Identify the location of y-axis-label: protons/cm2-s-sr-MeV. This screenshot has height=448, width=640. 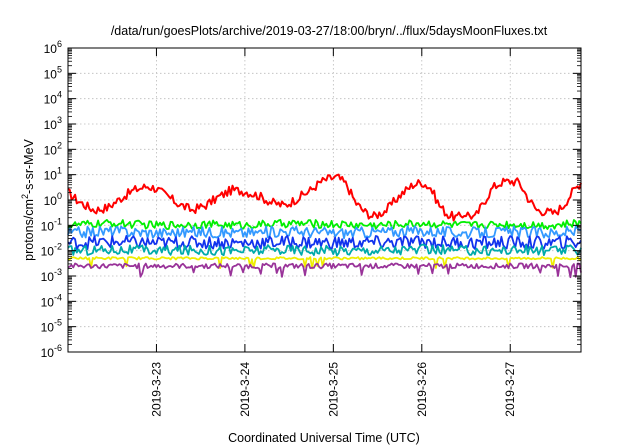
(28, 199).